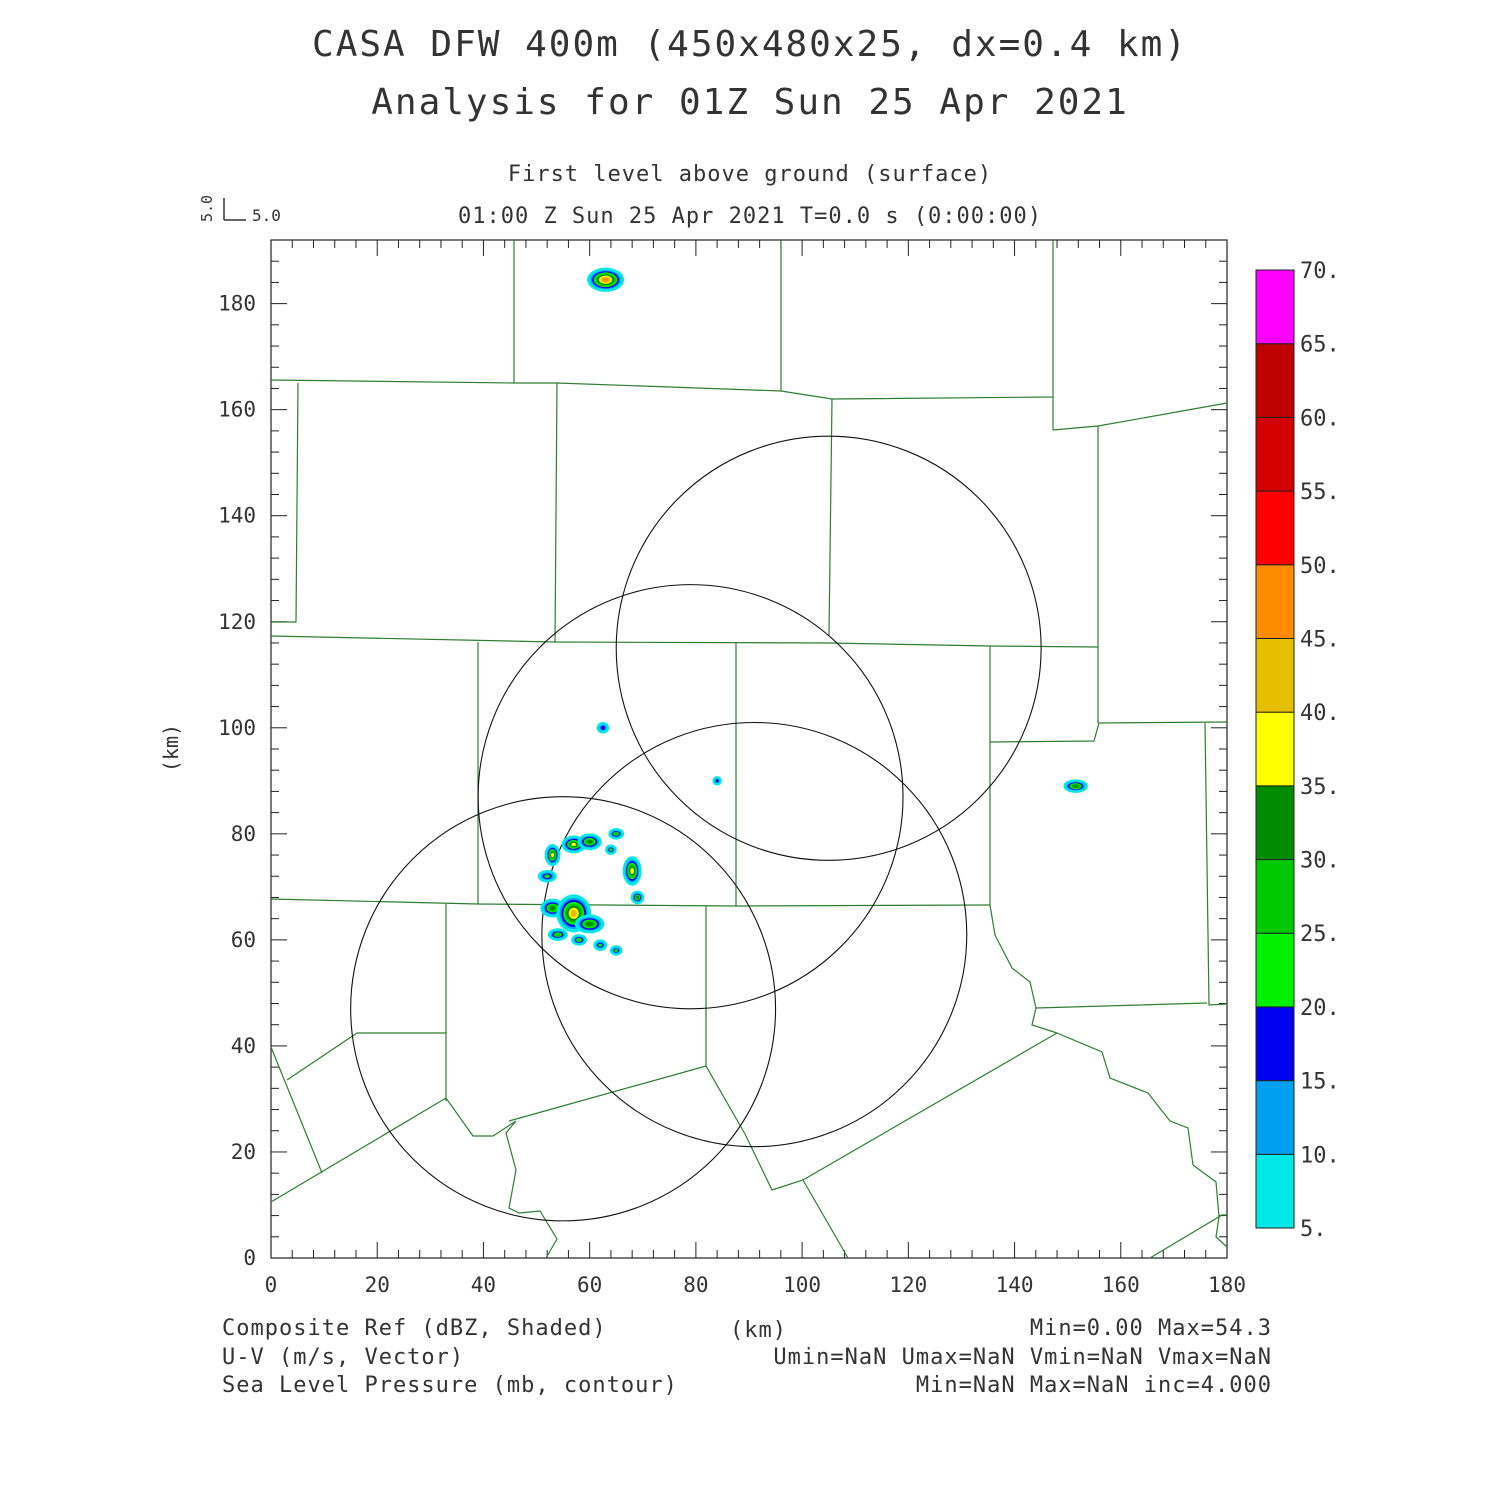  I want to click on colorbar-label: 30., so click(1320, 861).